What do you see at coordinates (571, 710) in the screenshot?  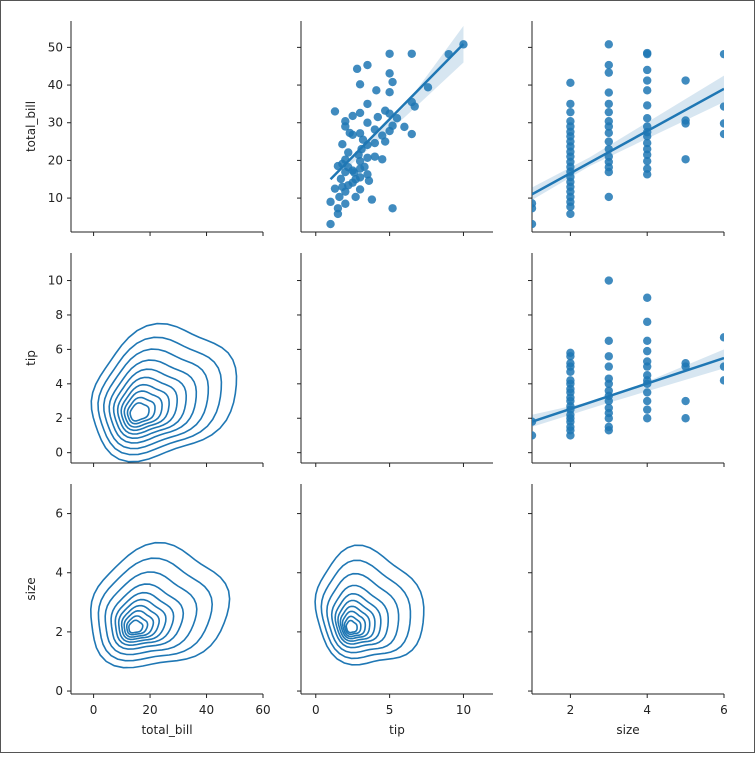 I see `x-tick-label: 2` at bounding box center [571, 710].